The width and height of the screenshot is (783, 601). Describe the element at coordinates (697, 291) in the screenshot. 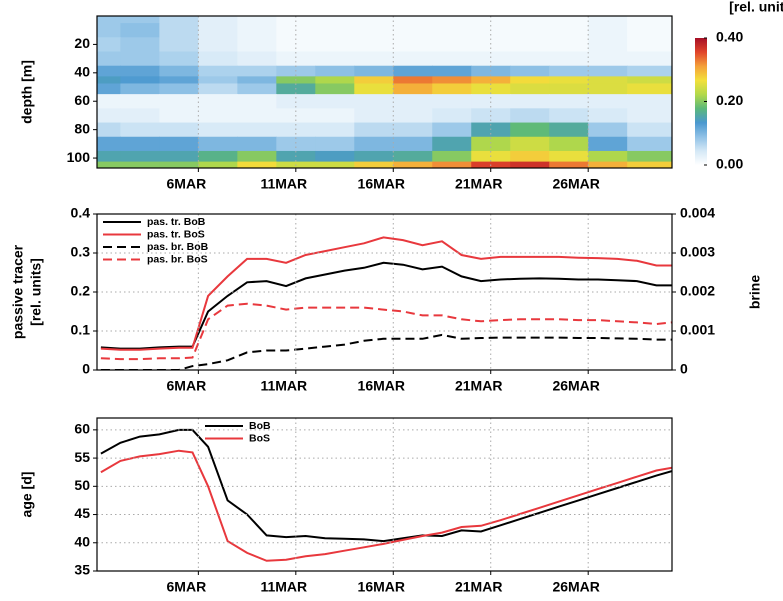

I see `y2-tick-label: 0.002` at that location.